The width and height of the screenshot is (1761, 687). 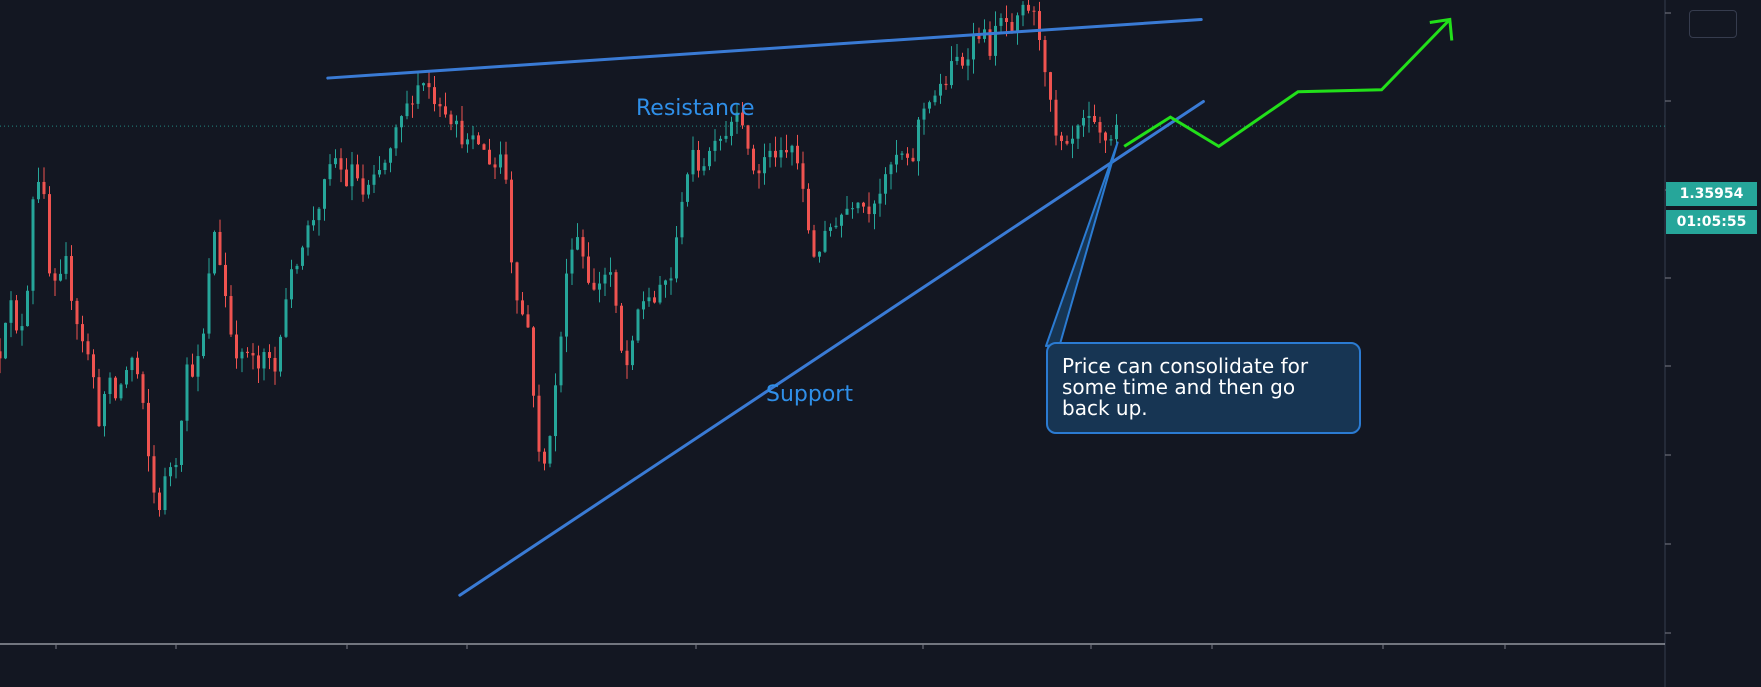 What do you see at coordinates (1713, 24) in the screenshot?
I see `corner-settings-button` at bounding box center [1713, 24].